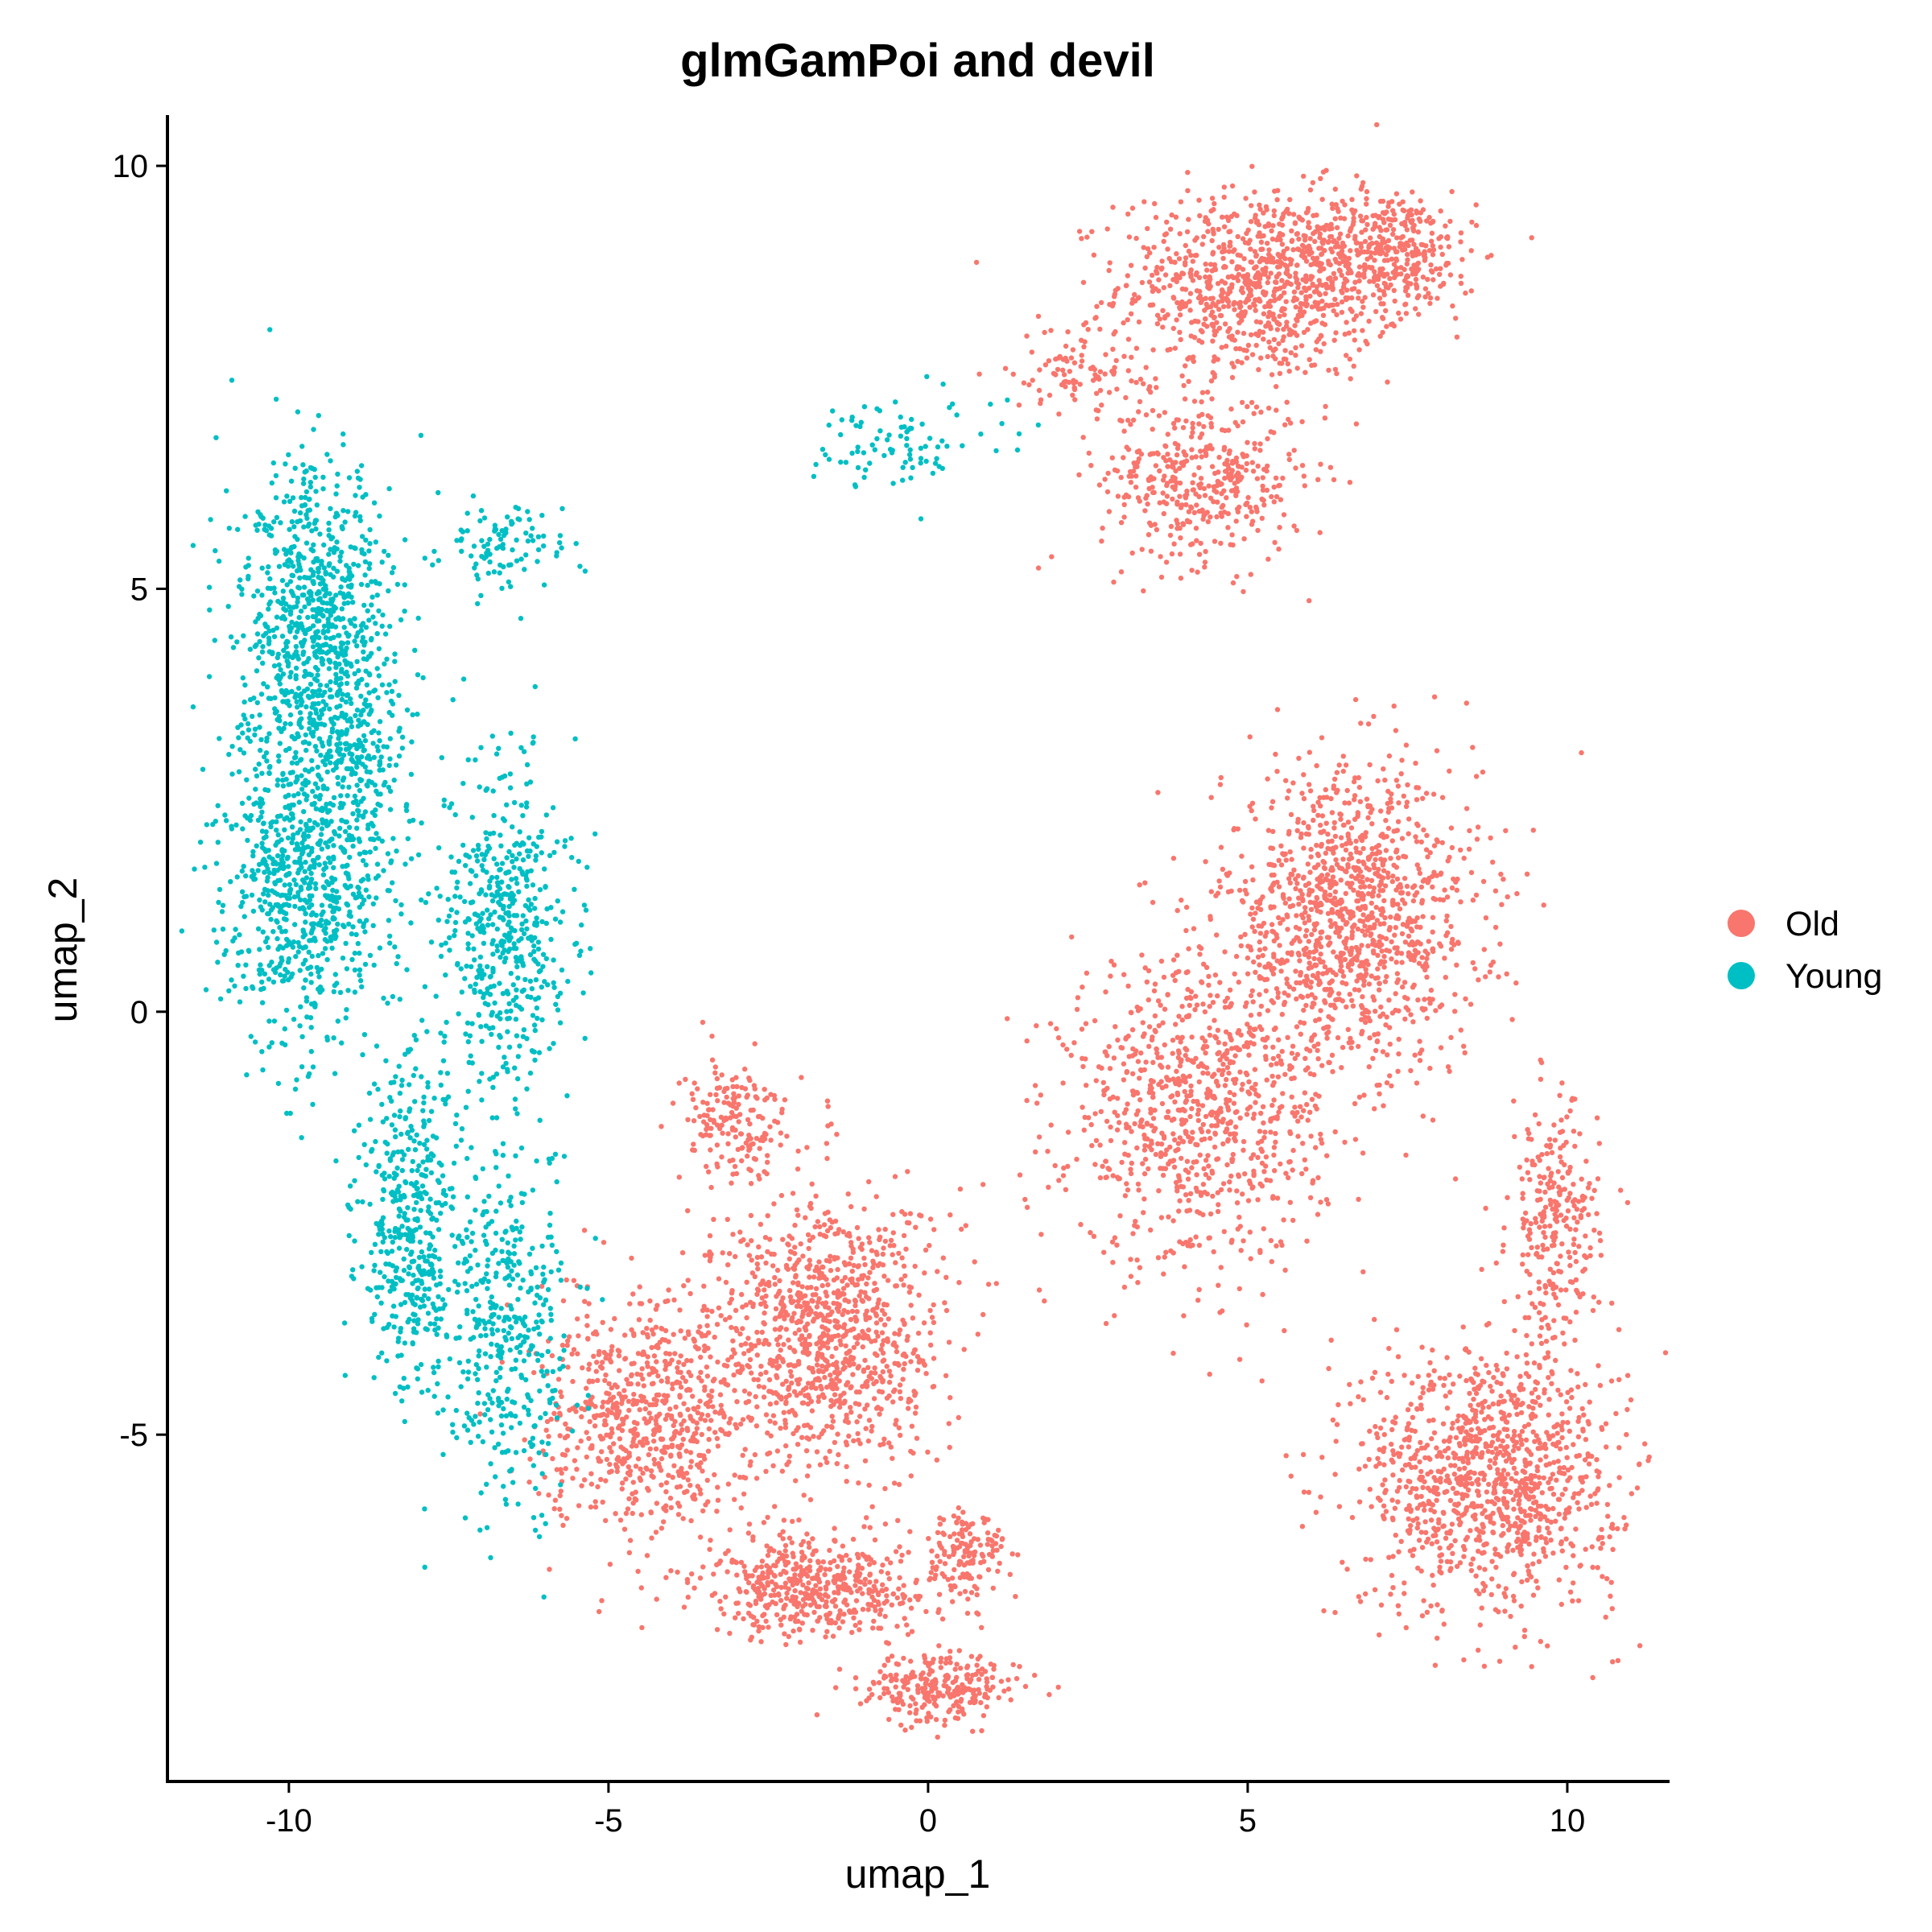 Image resolution: width=1932 pixels, height=1932 pixels. Describe the element at coordinates (917, 61) in the screenshot. I see `chart-title: glmGamPoi and devil` at that location.